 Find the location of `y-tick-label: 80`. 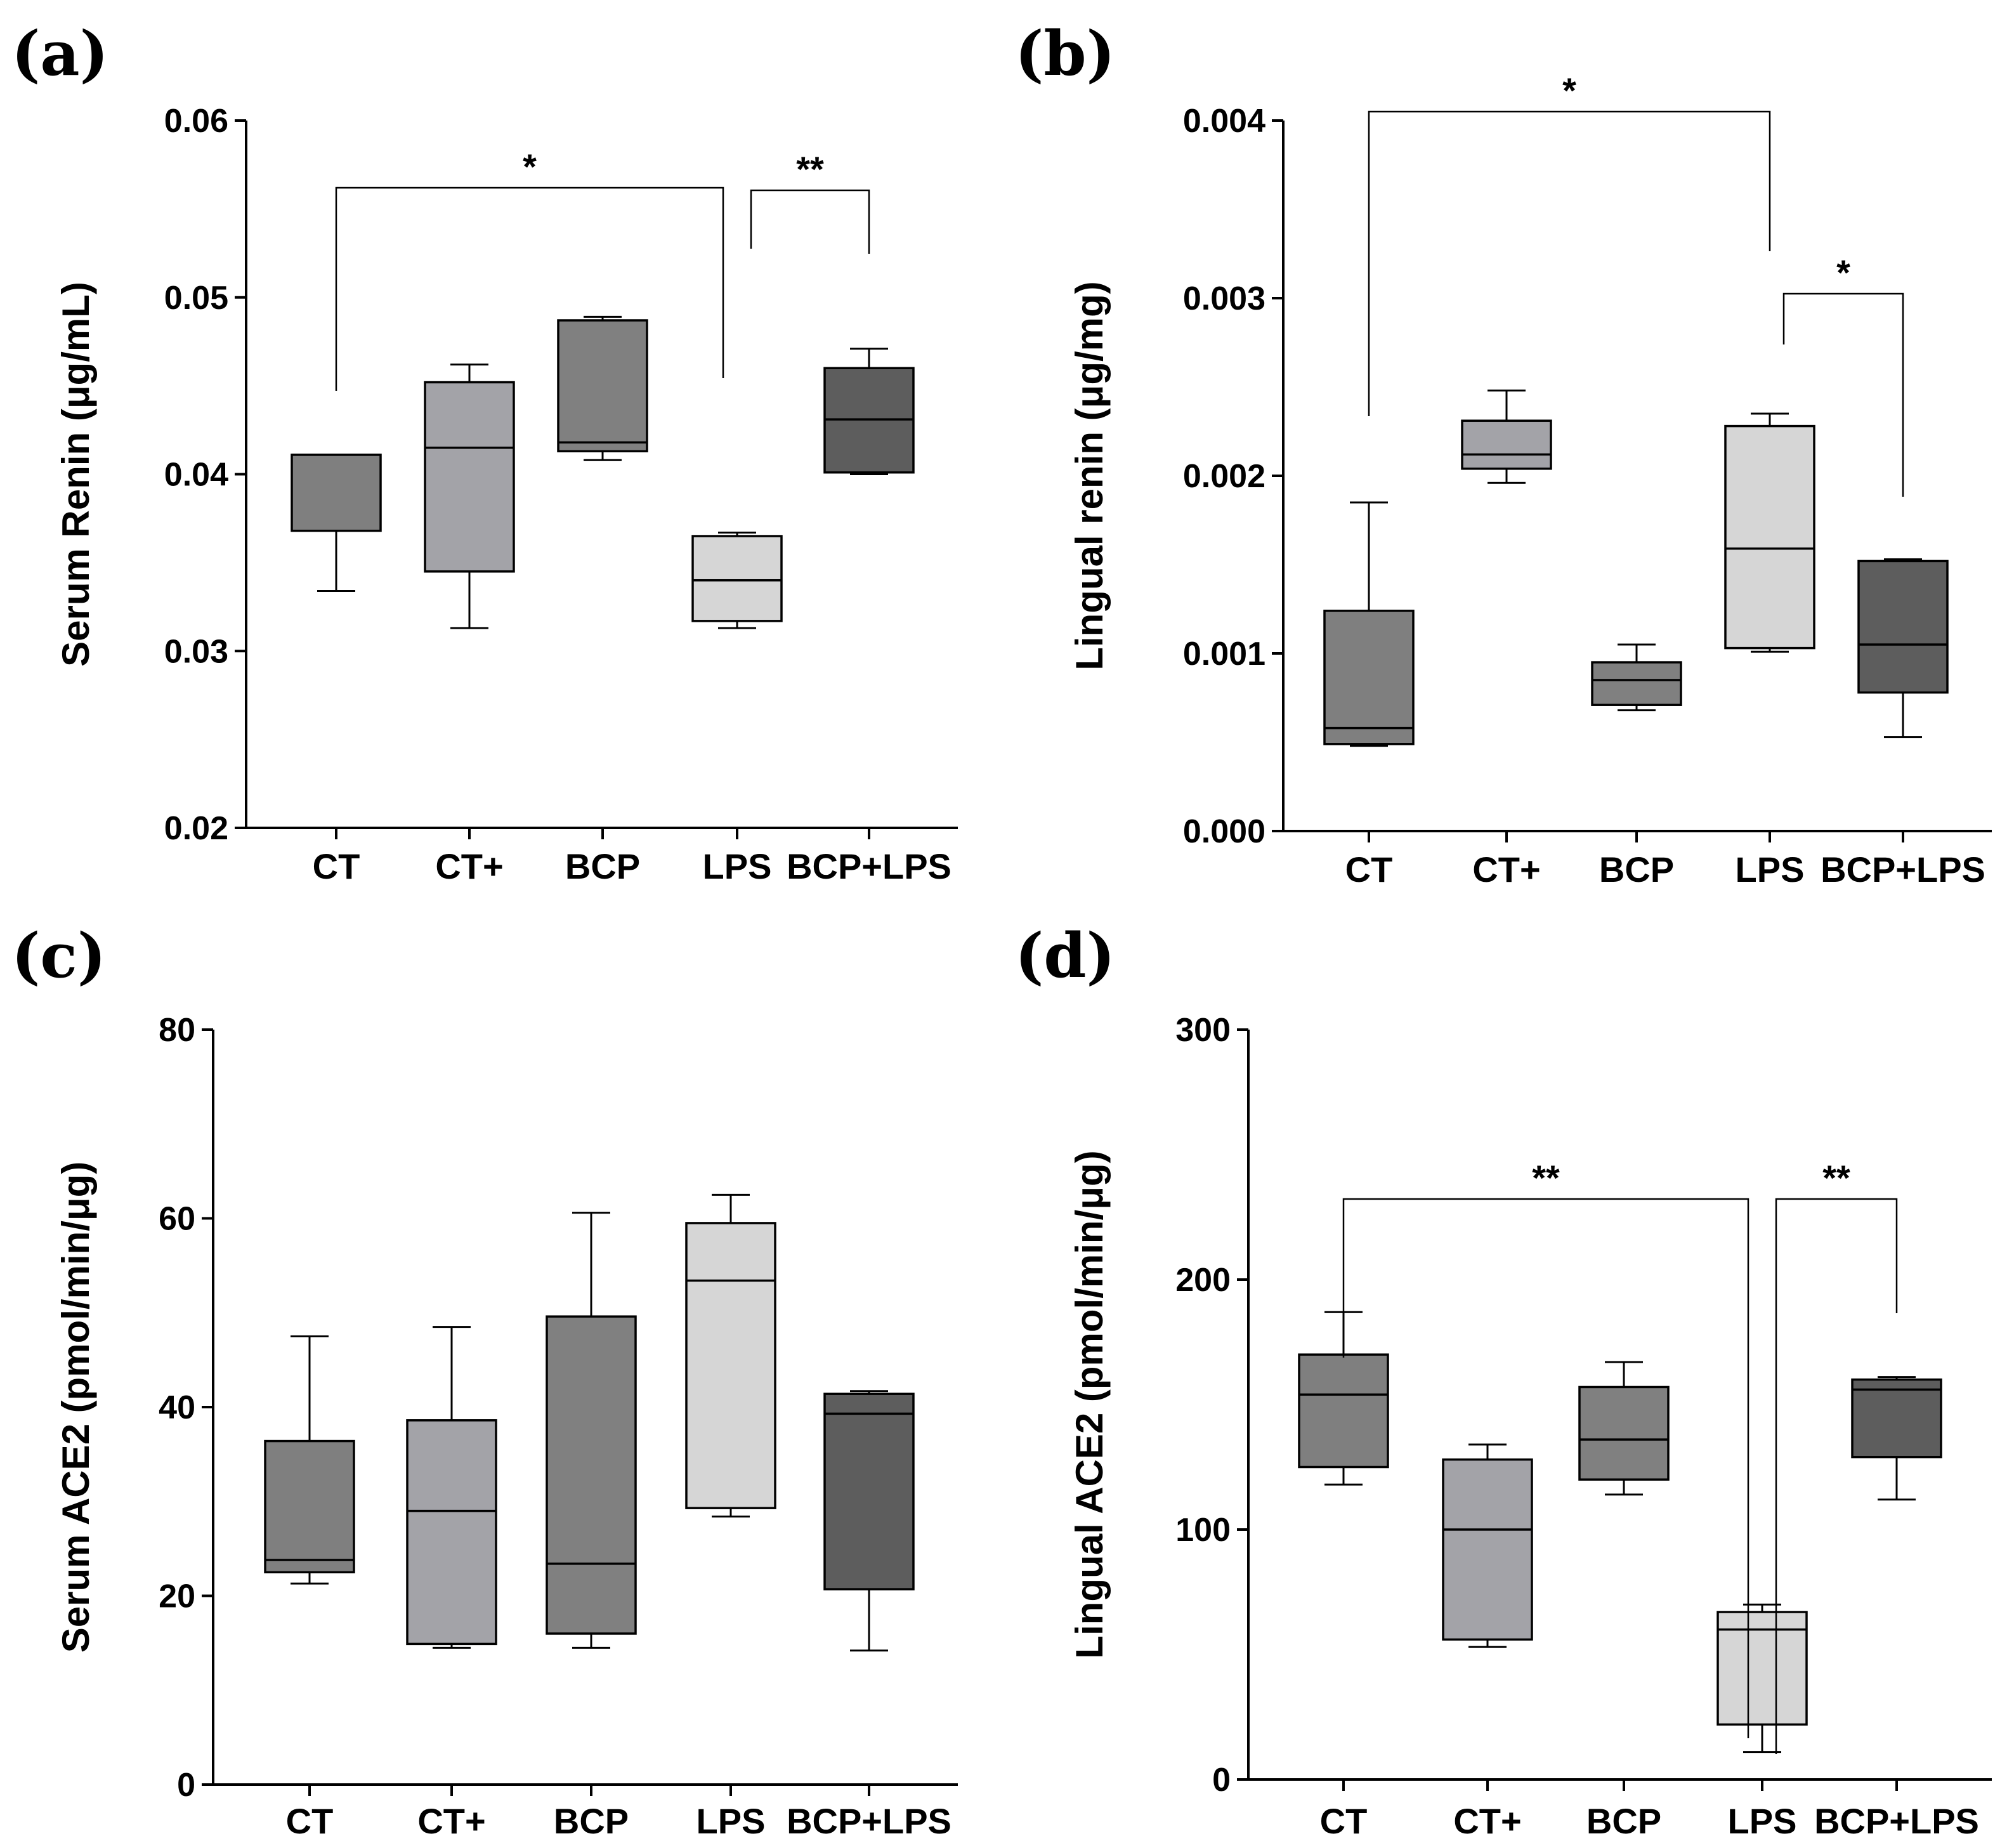

y-tick-label: 80 is located at coordinates (177, 1030).